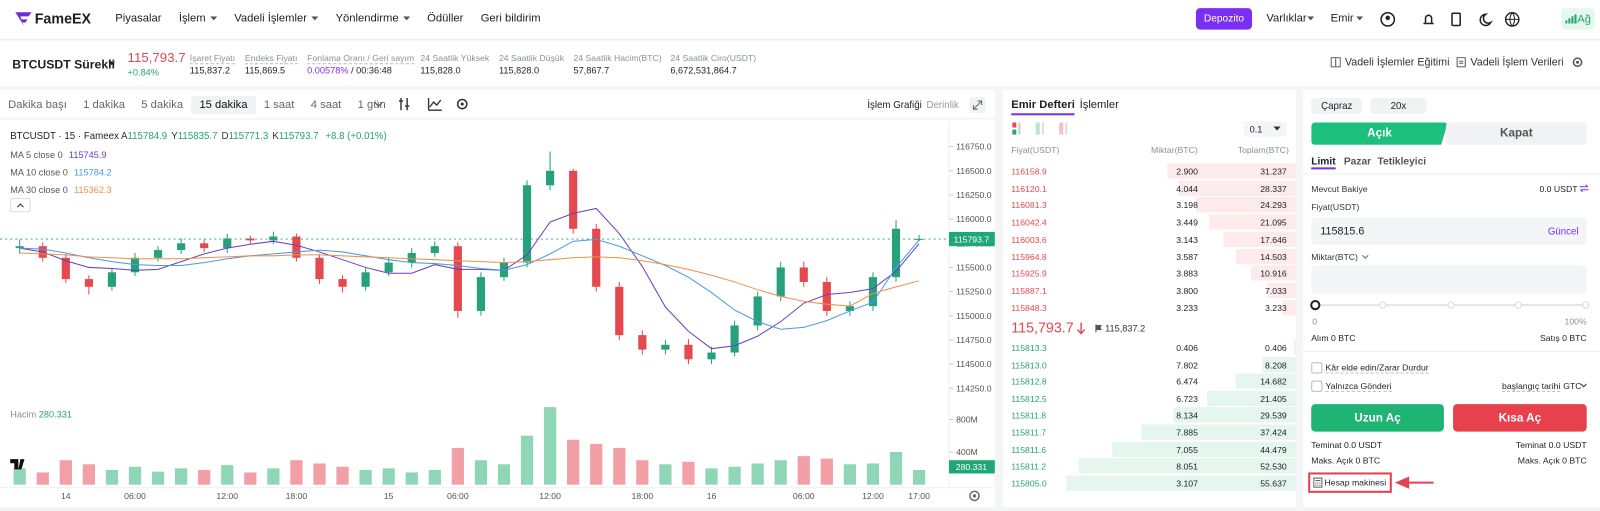 The height and width of the screenshot is (511, 1600). I want to click on long-button: Uzun Aç, so click(1377, 418).